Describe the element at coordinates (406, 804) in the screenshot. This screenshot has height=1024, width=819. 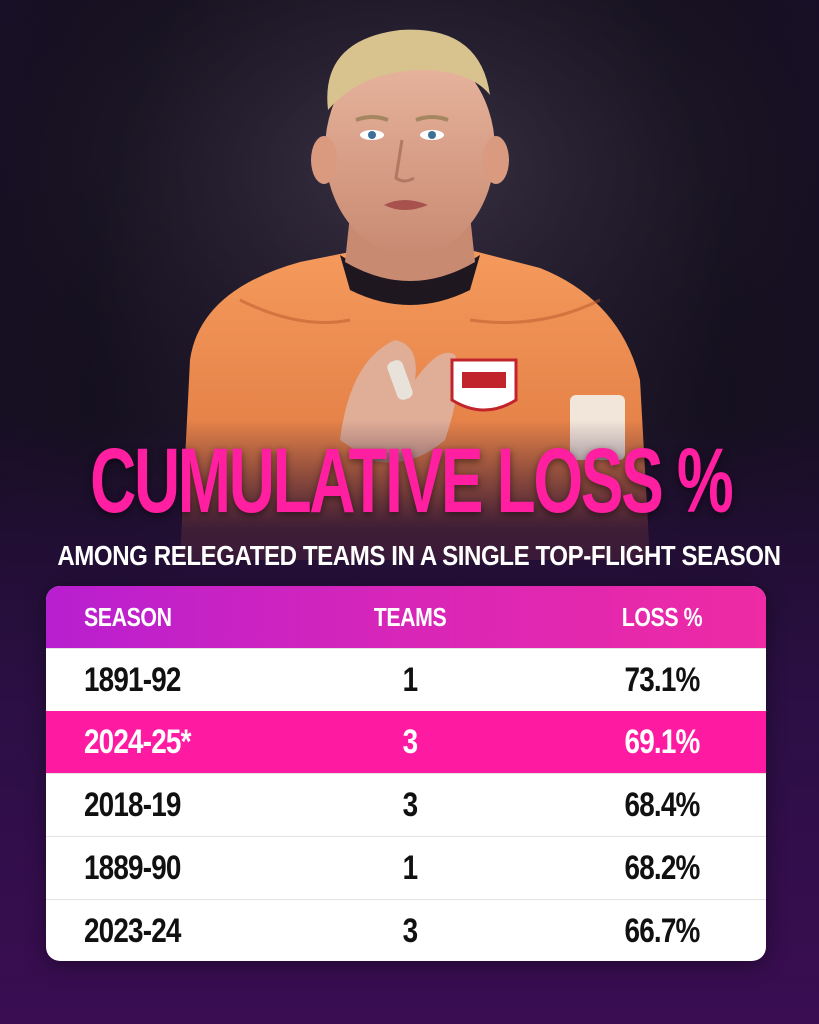
I see `table-row: 2018-19 3 68.4%` at that location.